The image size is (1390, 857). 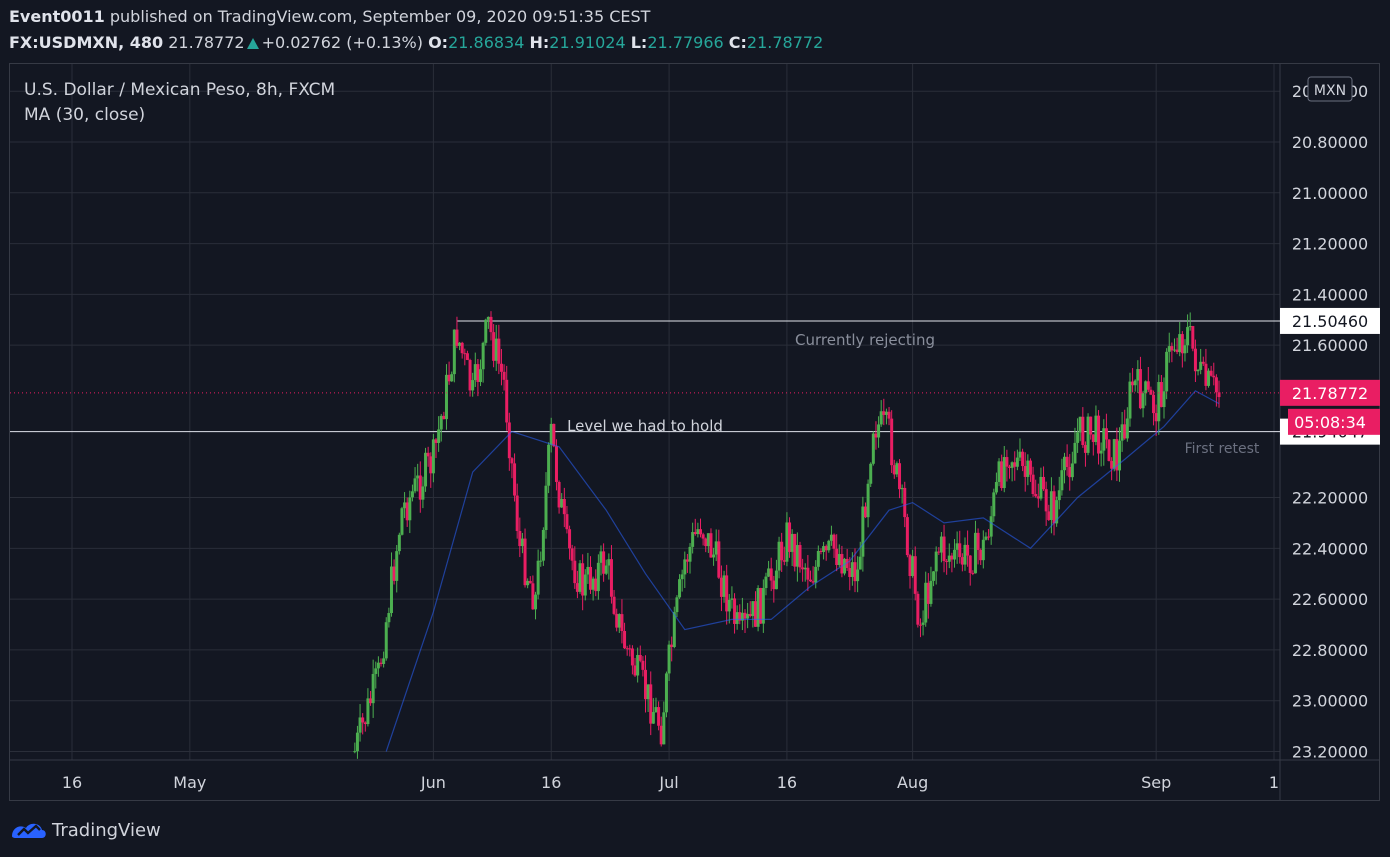 What do you see at coordinates (106, 830) in the screenshot?
I see `footer-brand: TradingView` at bounding box center [106, 830].